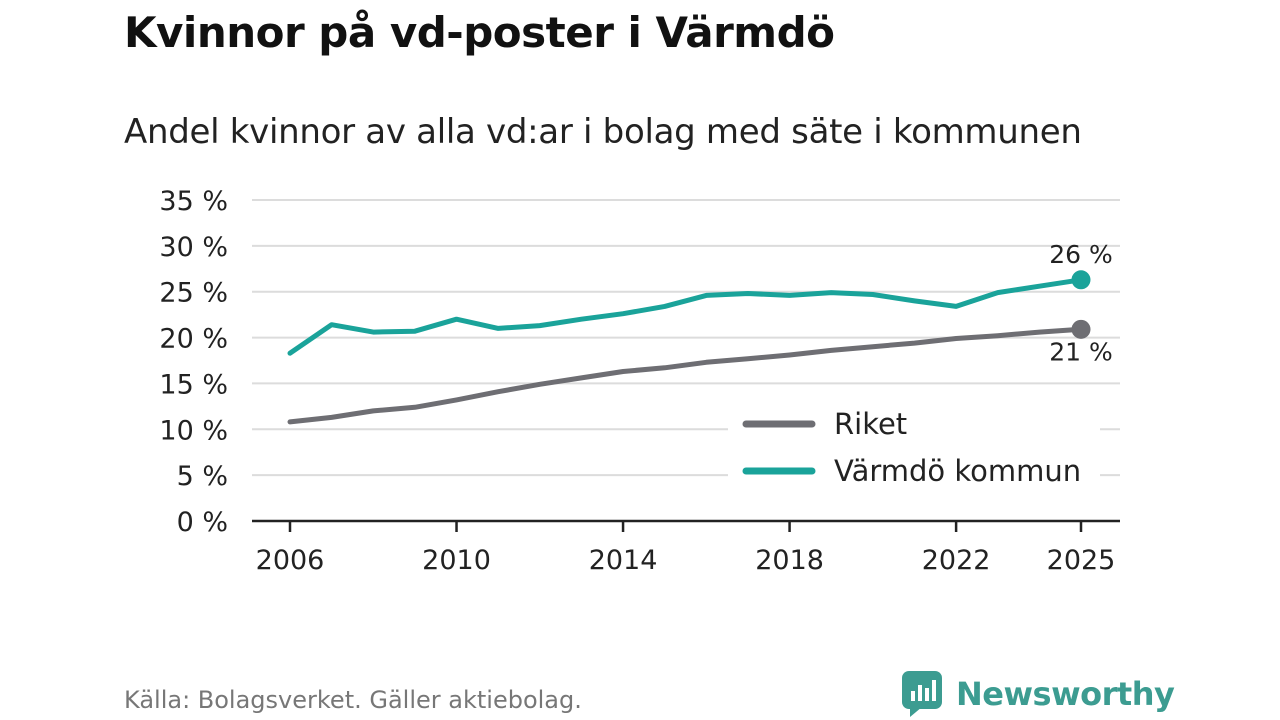  What do you see at coordinates (956, 560) in the screenshot?
I see `x-tick-label: 2022` at bounding box center [956, 560].